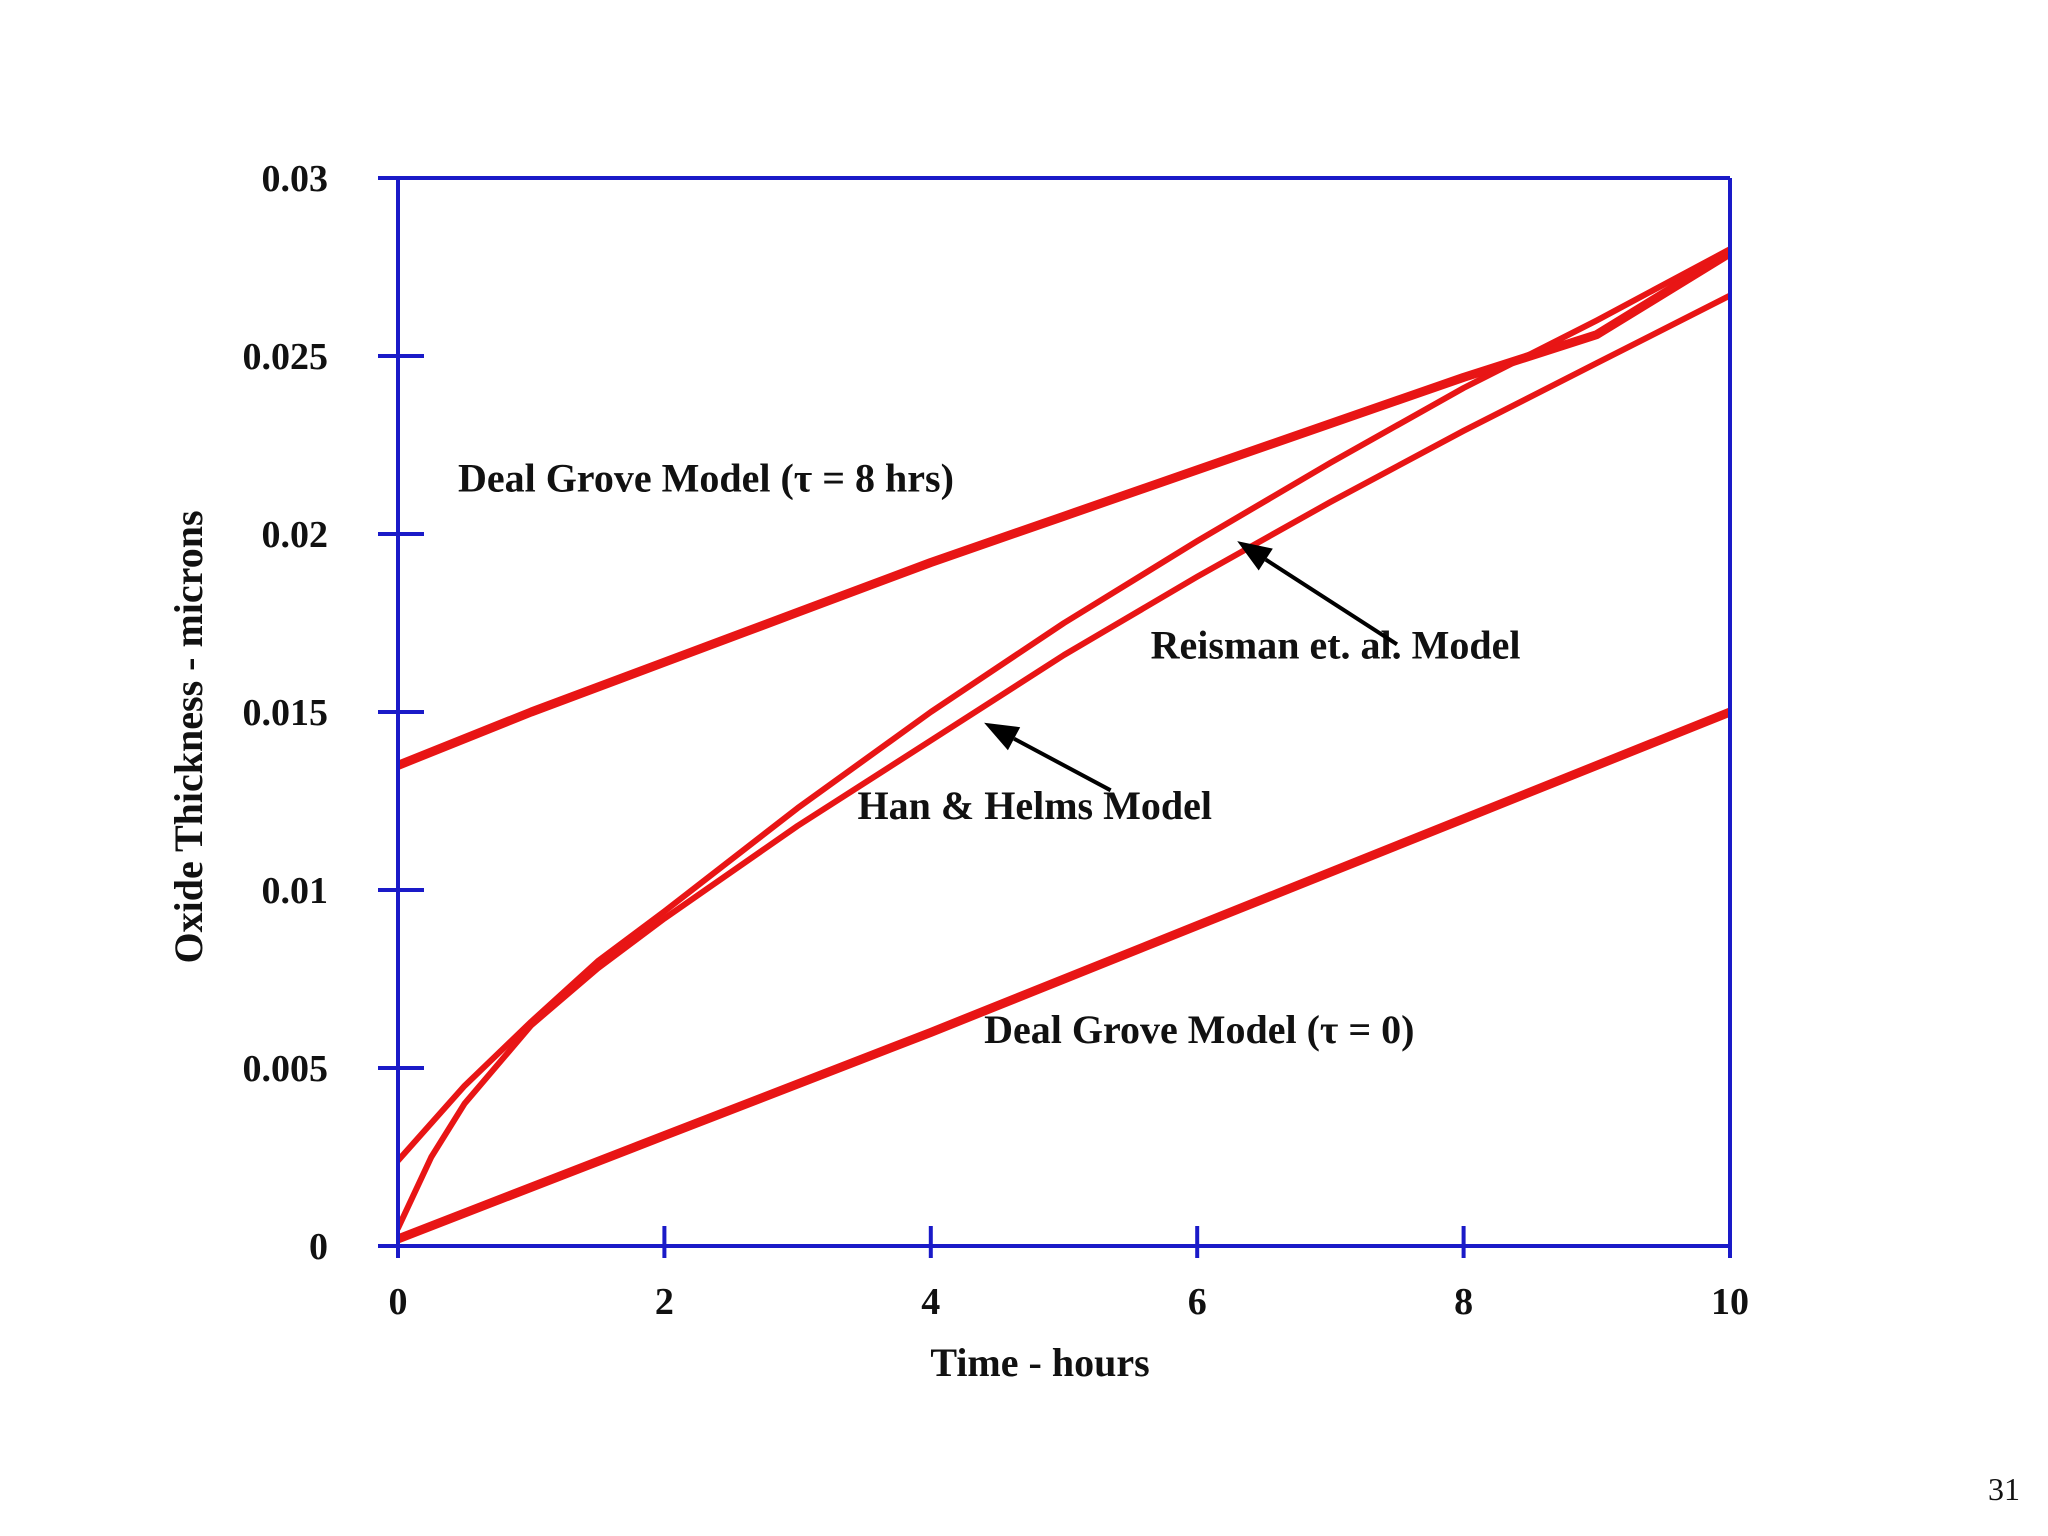 The height and width of the screenshot is (1536, 2048). I want to click on x-tick-label: 0, so click(398, 1302).